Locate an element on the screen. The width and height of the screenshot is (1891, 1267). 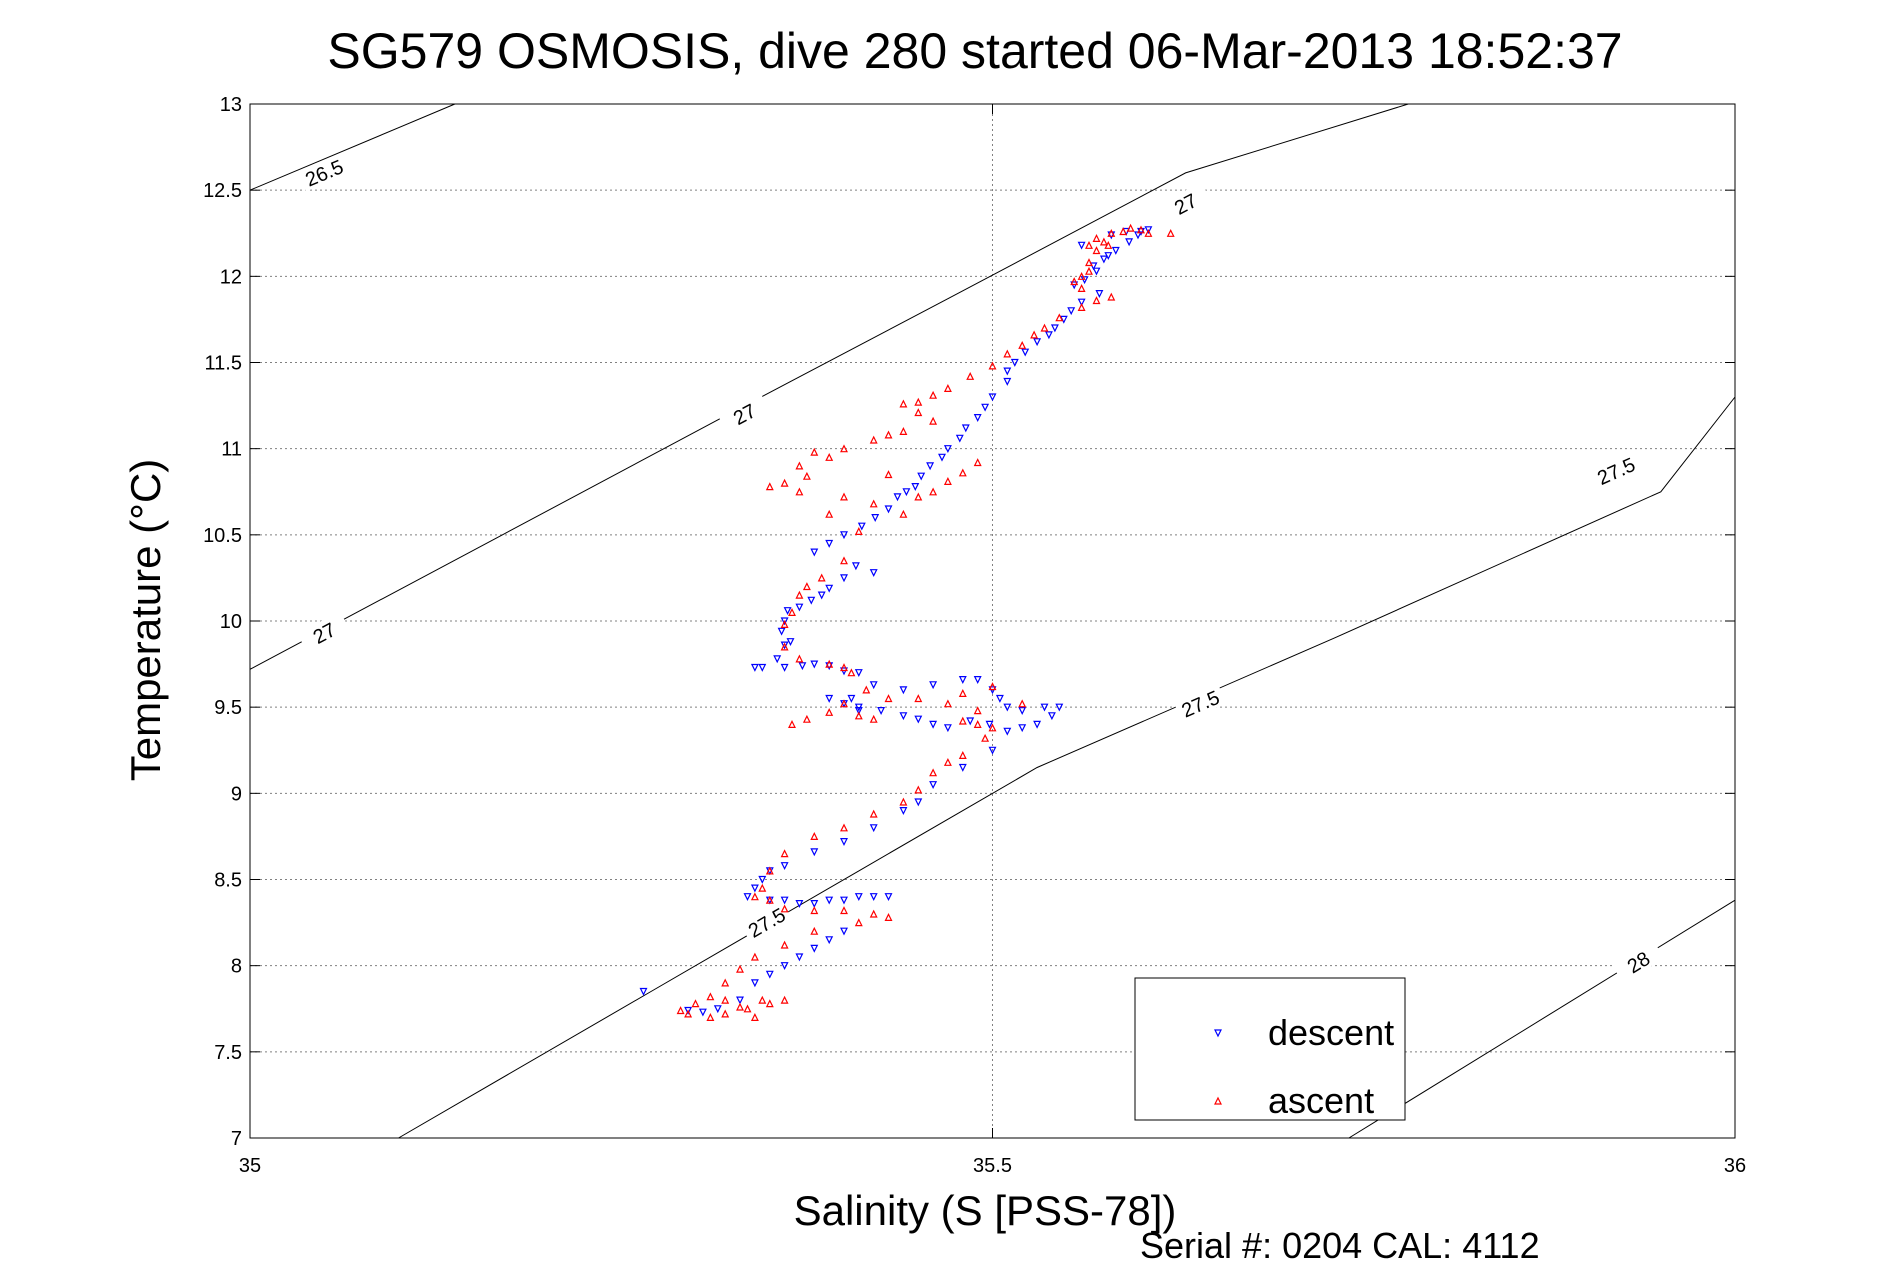
x-tick-label: 35 is located at coordinates (250, 1166).